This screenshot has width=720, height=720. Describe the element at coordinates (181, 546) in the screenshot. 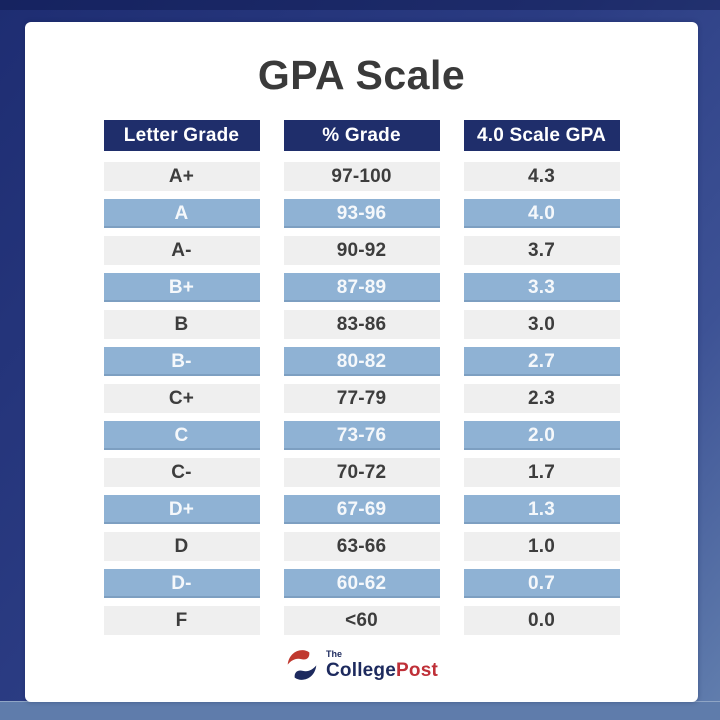

I see `letter-grade-cell: D` at that location.